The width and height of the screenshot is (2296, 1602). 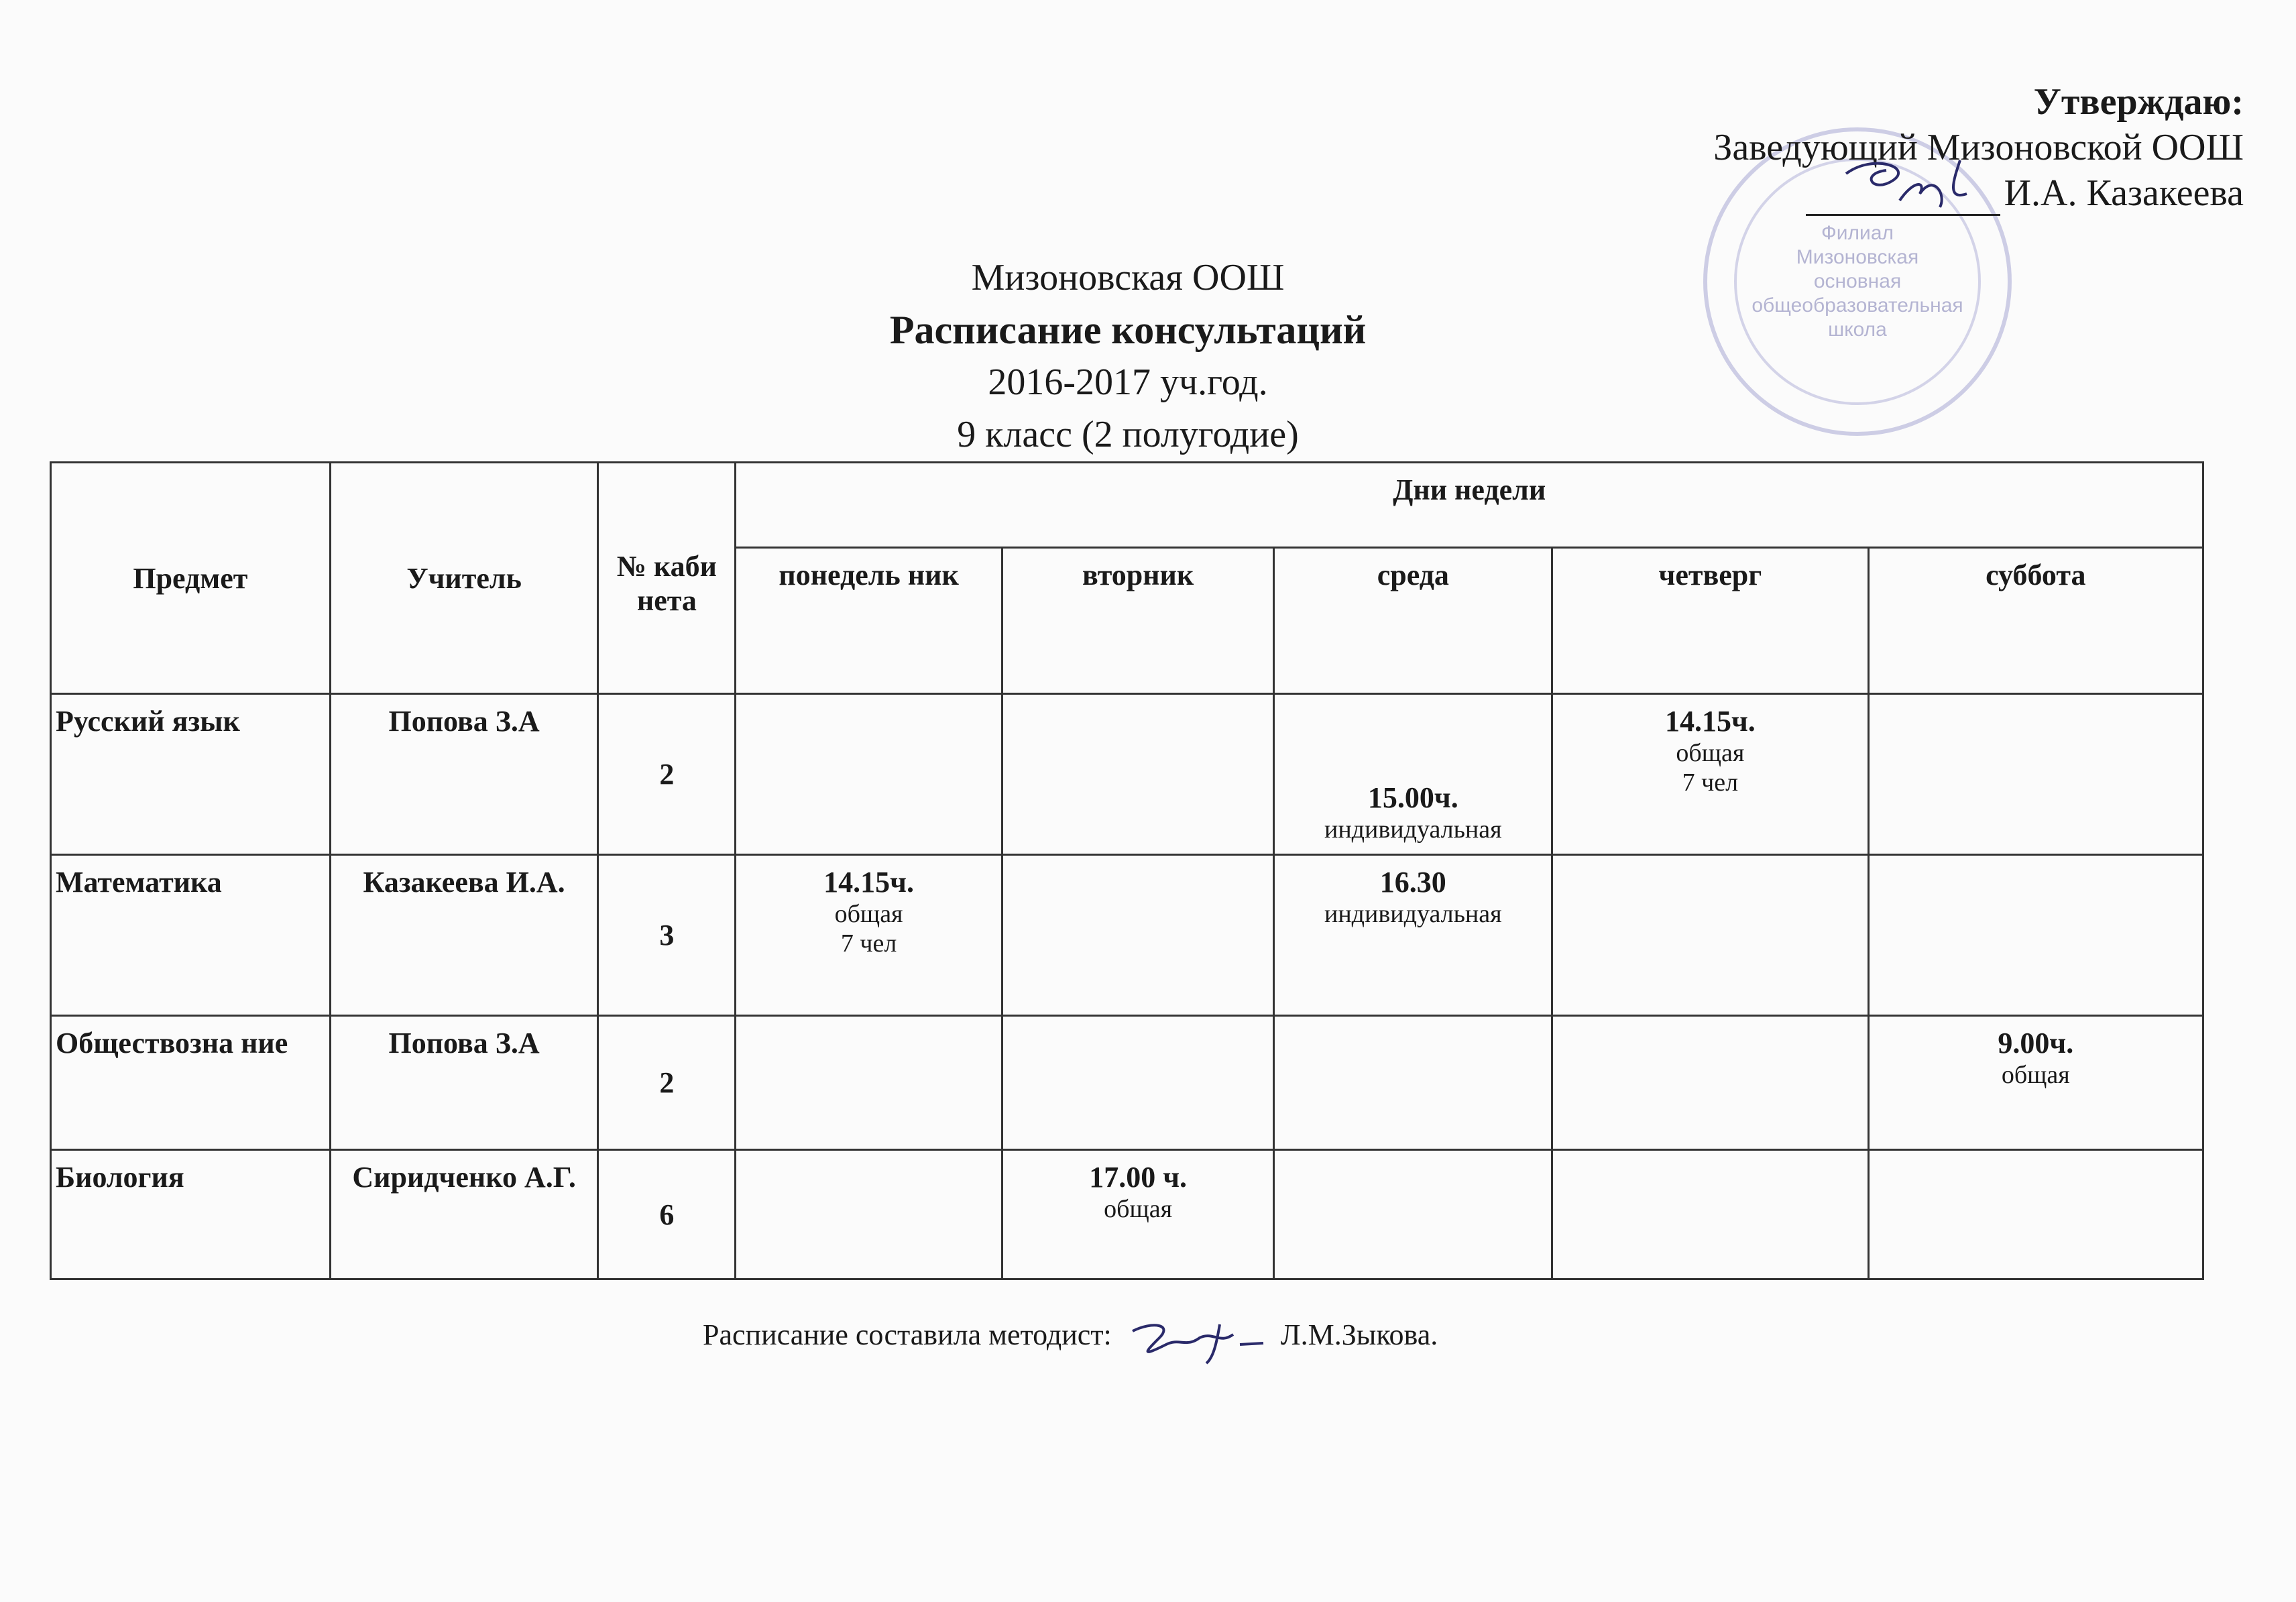 I want to click on methodist-signature, so click(x=1196, y=1341).